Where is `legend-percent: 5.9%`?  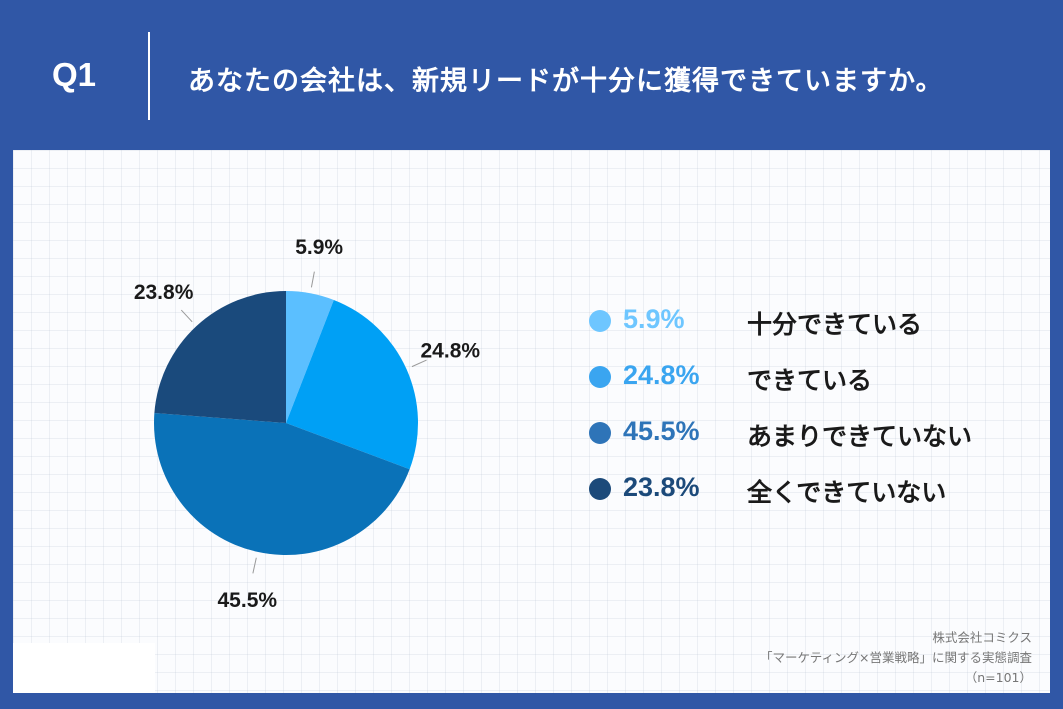
legend-percent: 5.9% is located at coordinates (654, 319).